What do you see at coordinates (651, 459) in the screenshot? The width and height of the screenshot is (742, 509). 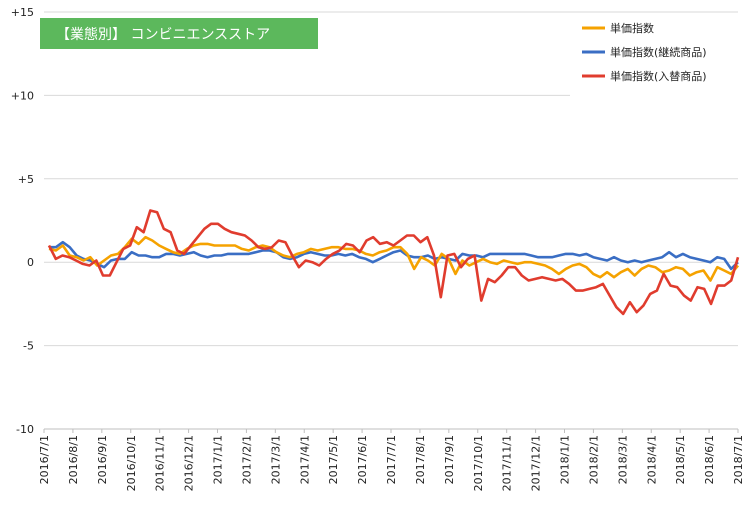 I see `x-tick-label: 2018/4/1` at bounding box center [651, 459].